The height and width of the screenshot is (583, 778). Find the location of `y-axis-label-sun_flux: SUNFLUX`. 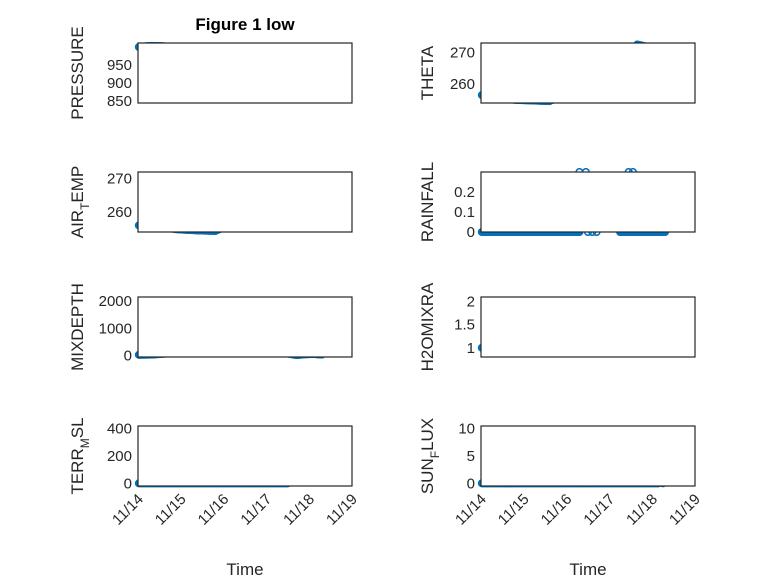

y-axis-label-sun_flux: SUNFLUX is located at coordinates (430, 456).